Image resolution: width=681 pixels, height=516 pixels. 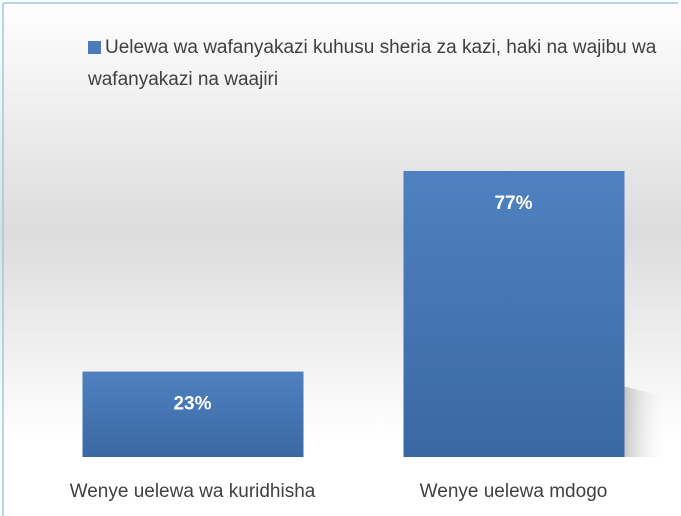 I want to click on x-tick-label: Wenye uelewa mdogo, so click(x=514, y=491).